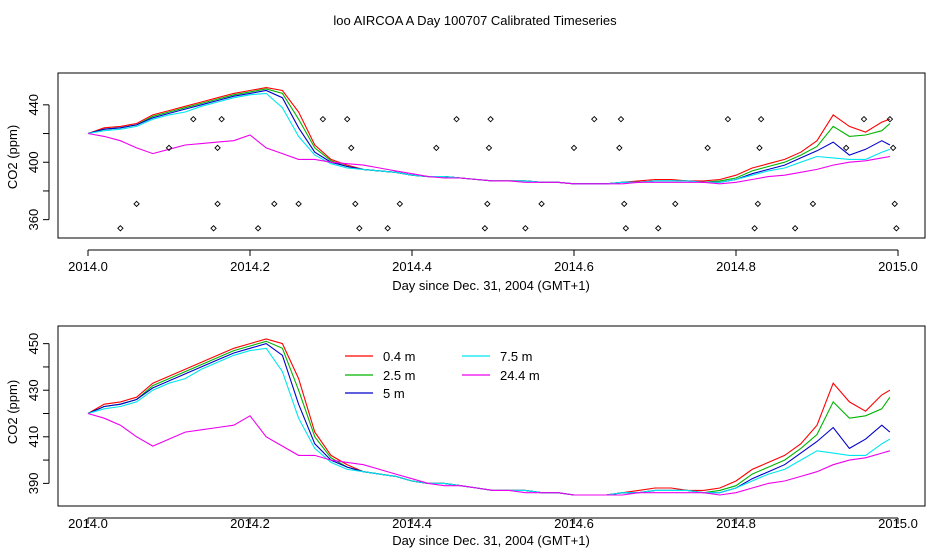 The image size is (950, 550). Describe the element at coordinates (33, 437) in the screenshot. I see `y-tick-label: 410` at that location.